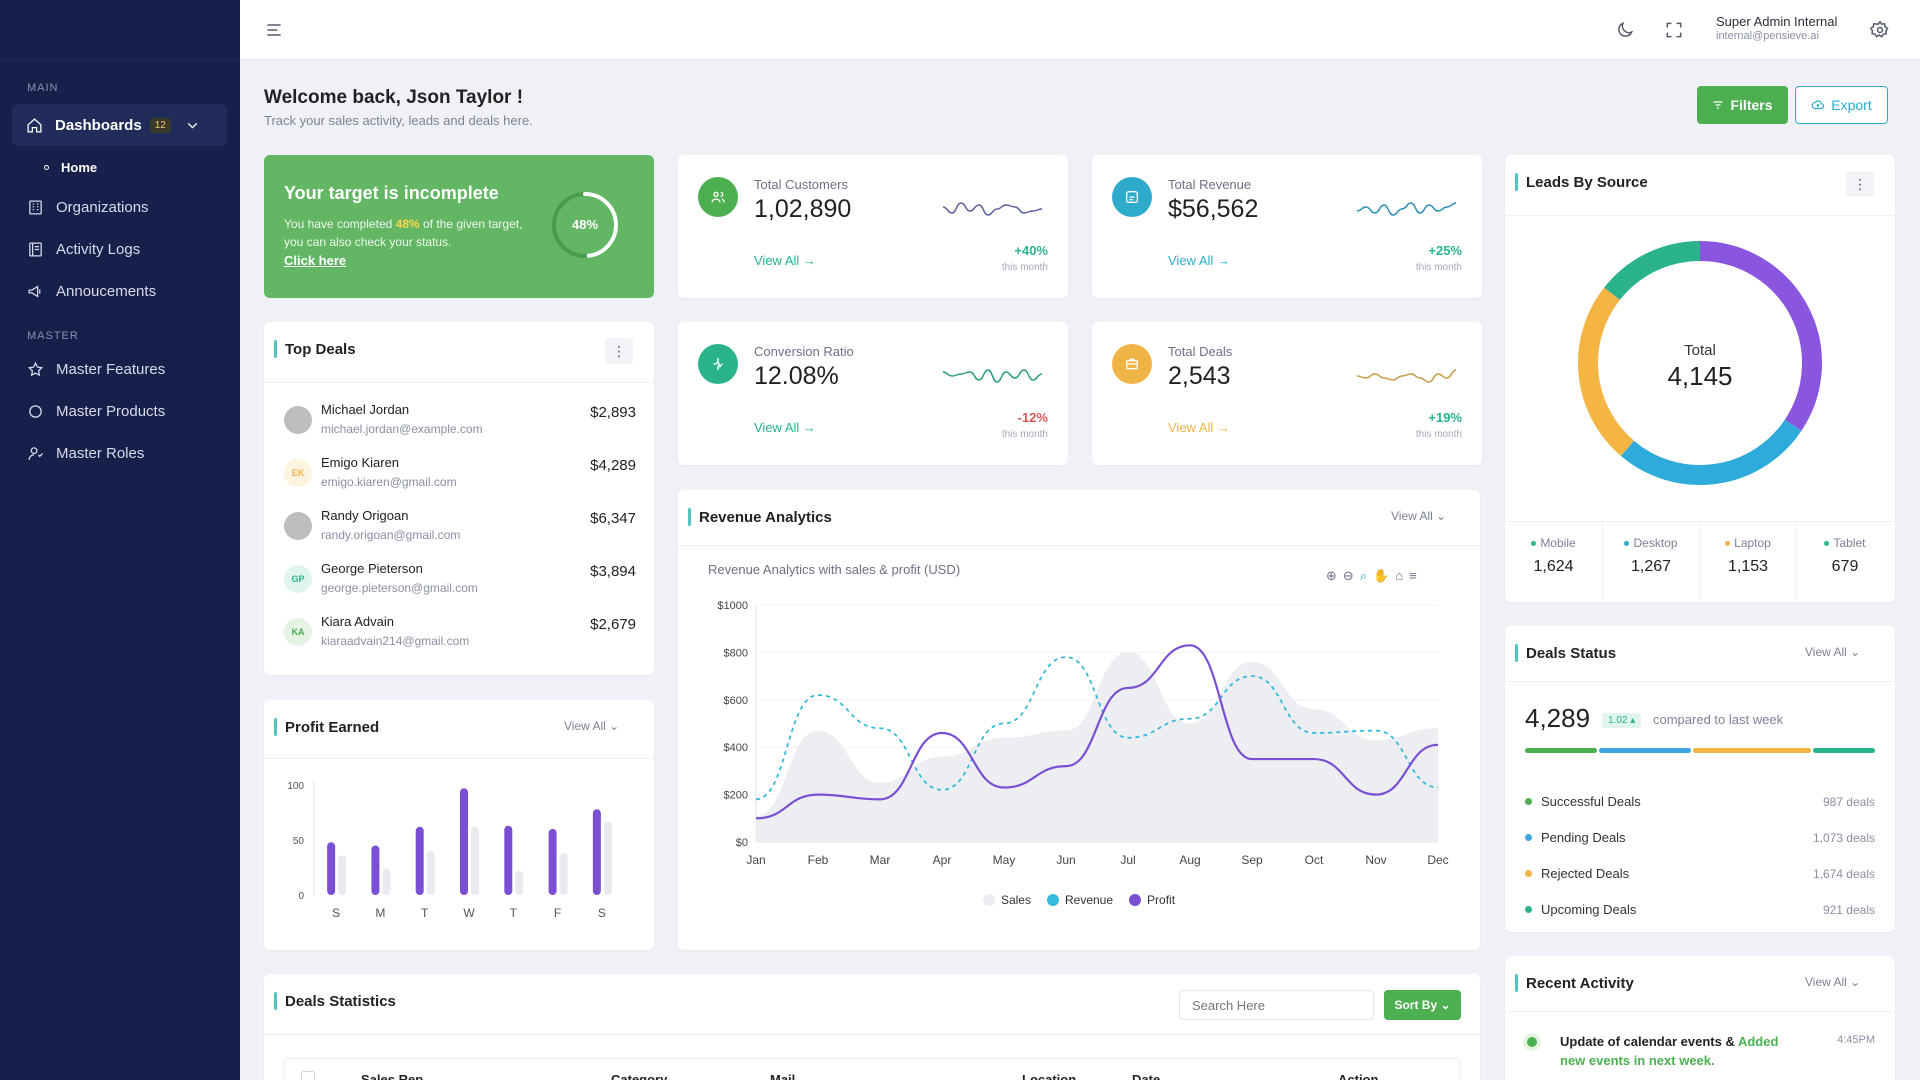 Image resolution: width=1920 pixels, height=1080 pixels. Describe the element at coordinates (1700, 873) in the screenshot. I see `deals-status-row: Rejected Deals 1,674 deals` at that location.